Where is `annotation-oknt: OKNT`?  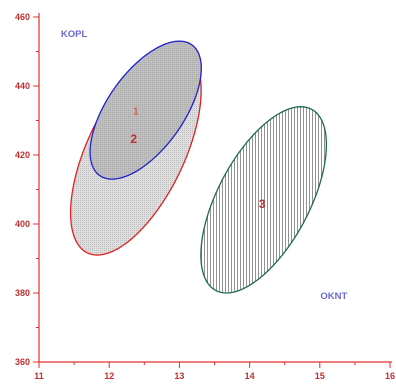
annotation-oknt: OKNT is located at coordinates (333, 296).